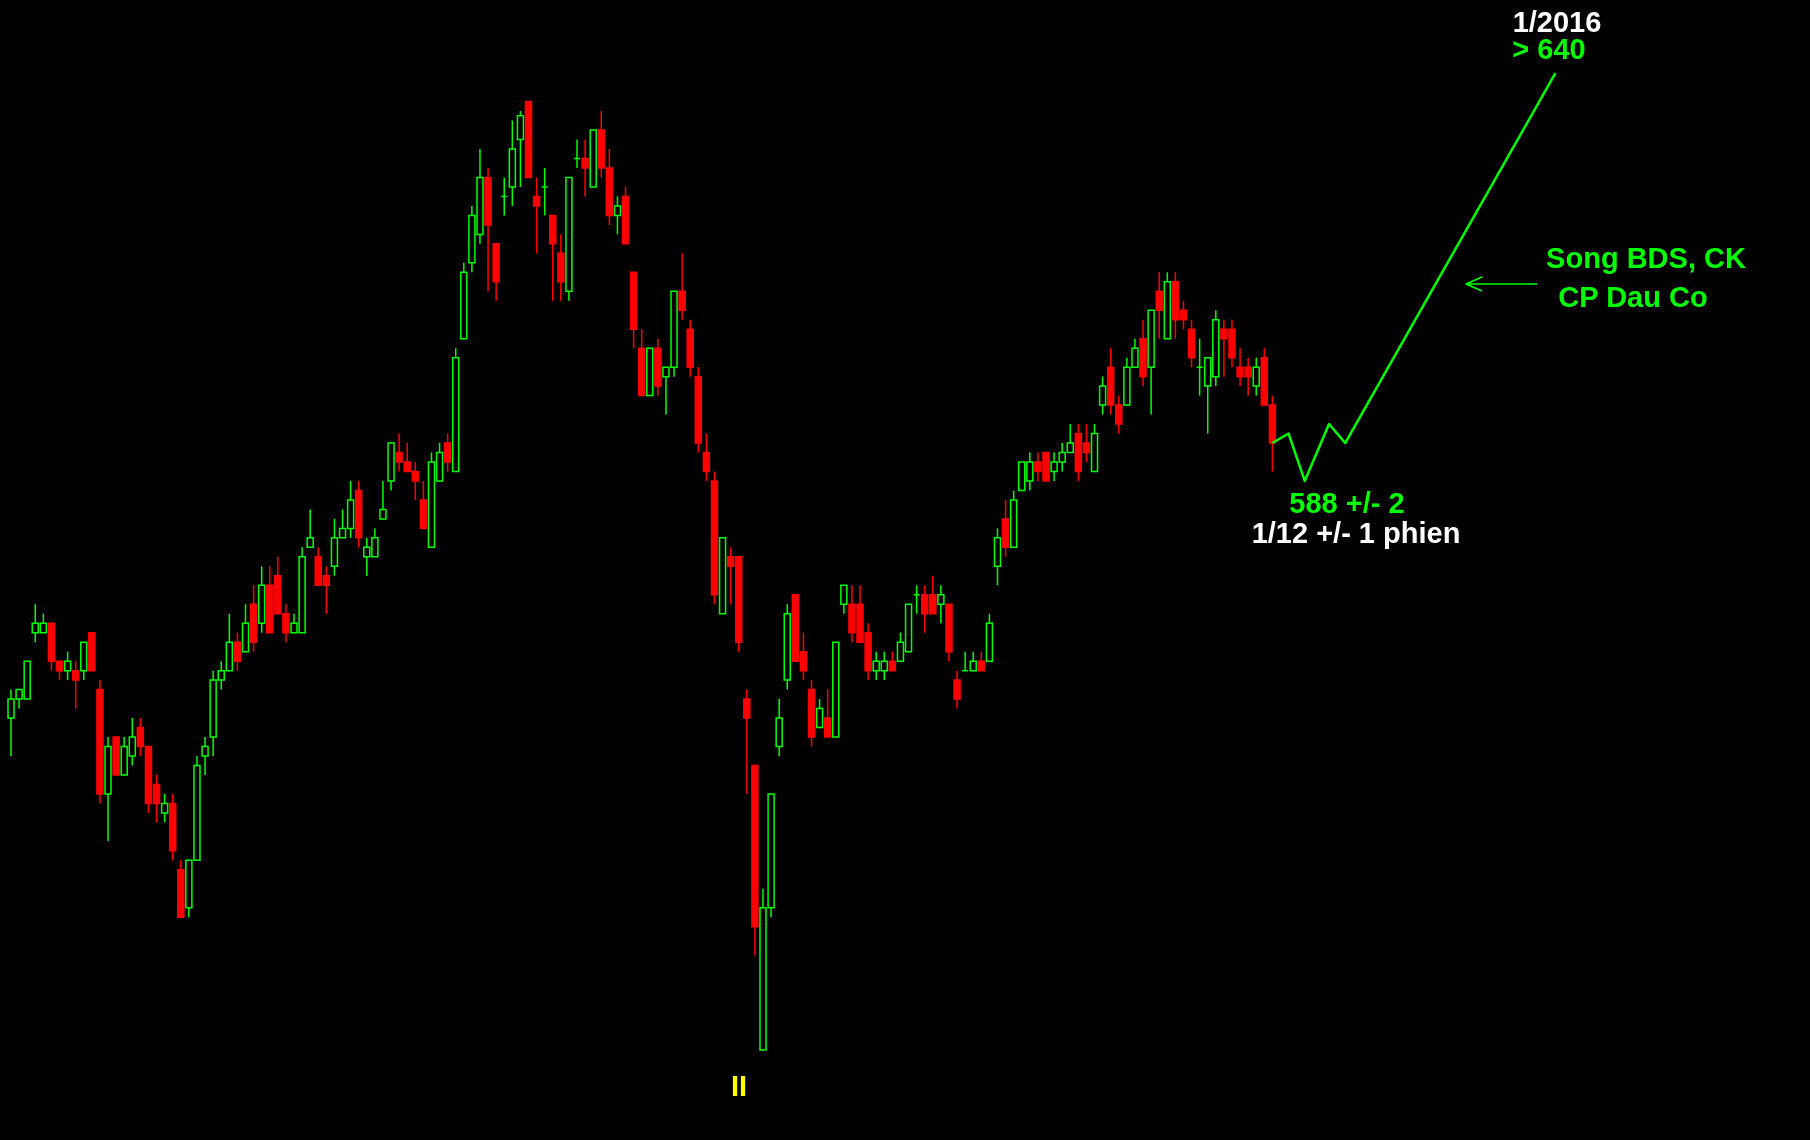 The width and height of the screenshot is (1810, 1140). What do you see at coordinates (1356, 533) in the screenshot?
I see `annotation: 1/12 +/- 1 phien` at bounding box center [1356, 533].